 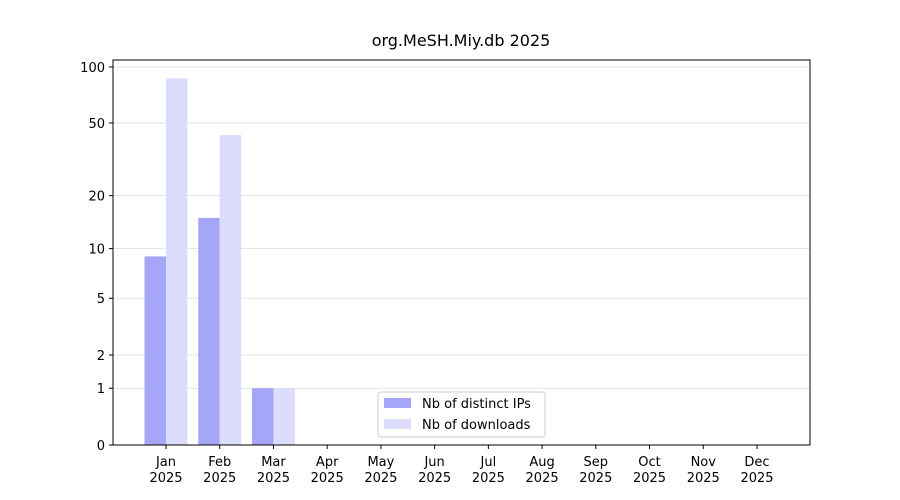 I want to click on legend-label: Nb of downloads, so click(x=476, y=425).